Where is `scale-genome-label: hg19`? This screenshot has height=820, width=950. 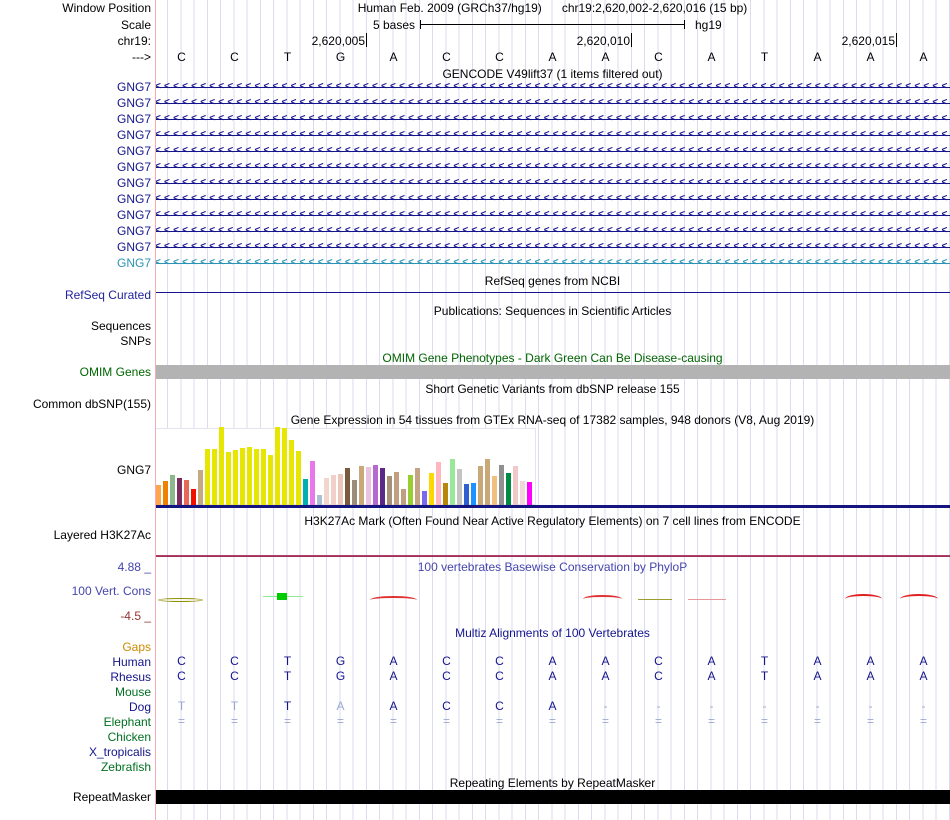
scale-genome-label: hg19 is located at coordinates (708, 25).